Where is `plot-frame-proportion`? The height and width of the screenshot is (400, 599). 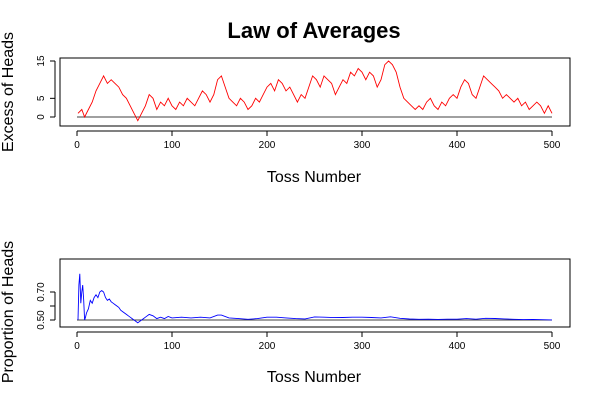 plot-frame-proportion is located at coordinates (315, 293).